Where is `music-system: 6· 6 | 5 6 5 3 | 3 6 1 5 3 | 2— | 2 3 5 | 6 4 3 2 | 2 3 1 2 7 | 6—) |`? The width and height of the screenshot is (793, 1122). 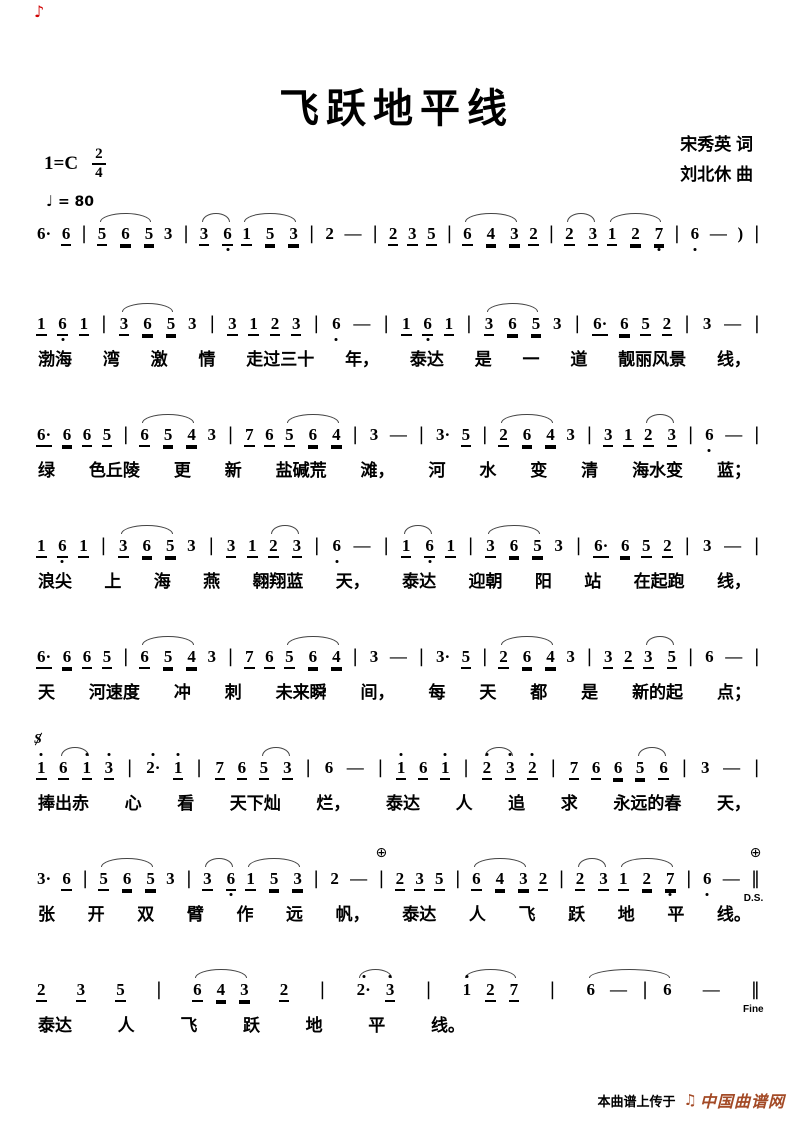 music-system: 6· 6 | 5 6 5 3 | 3 6 1 5 3 | 2— | 2 3 5 | 6 4 3 2 | 2 3 1 2 7 | 6—) | is located at coordinates (397, 229).